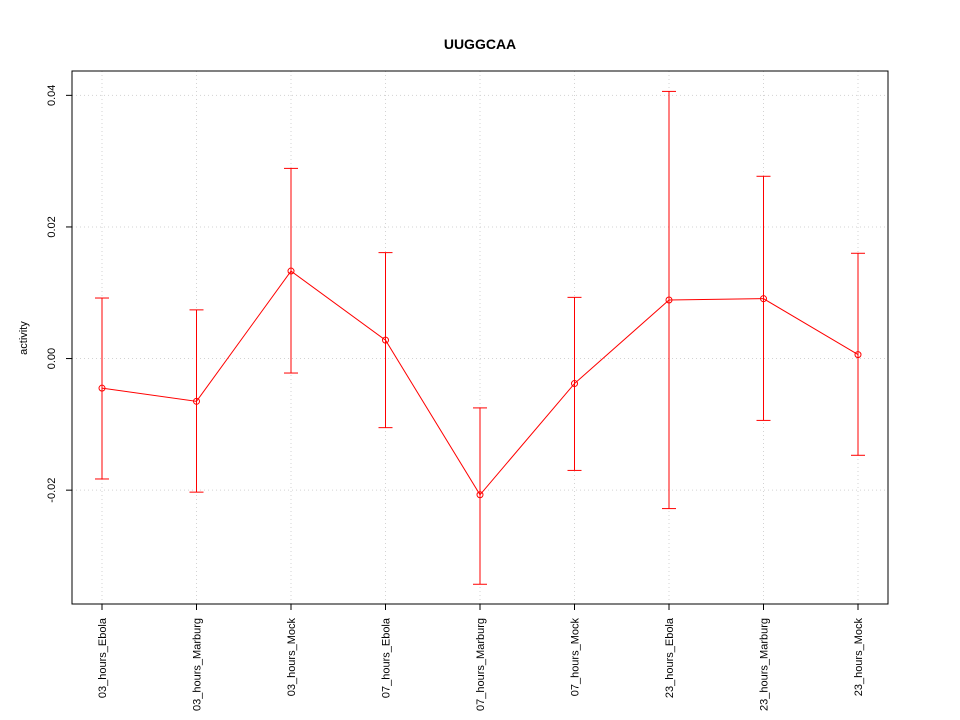 The width and height of the screenshot is (960, 720). Describe the element at coordinates (387, 657) in the screenshot. I see `x-tick-label: 07_hours_Ebola` at that location.